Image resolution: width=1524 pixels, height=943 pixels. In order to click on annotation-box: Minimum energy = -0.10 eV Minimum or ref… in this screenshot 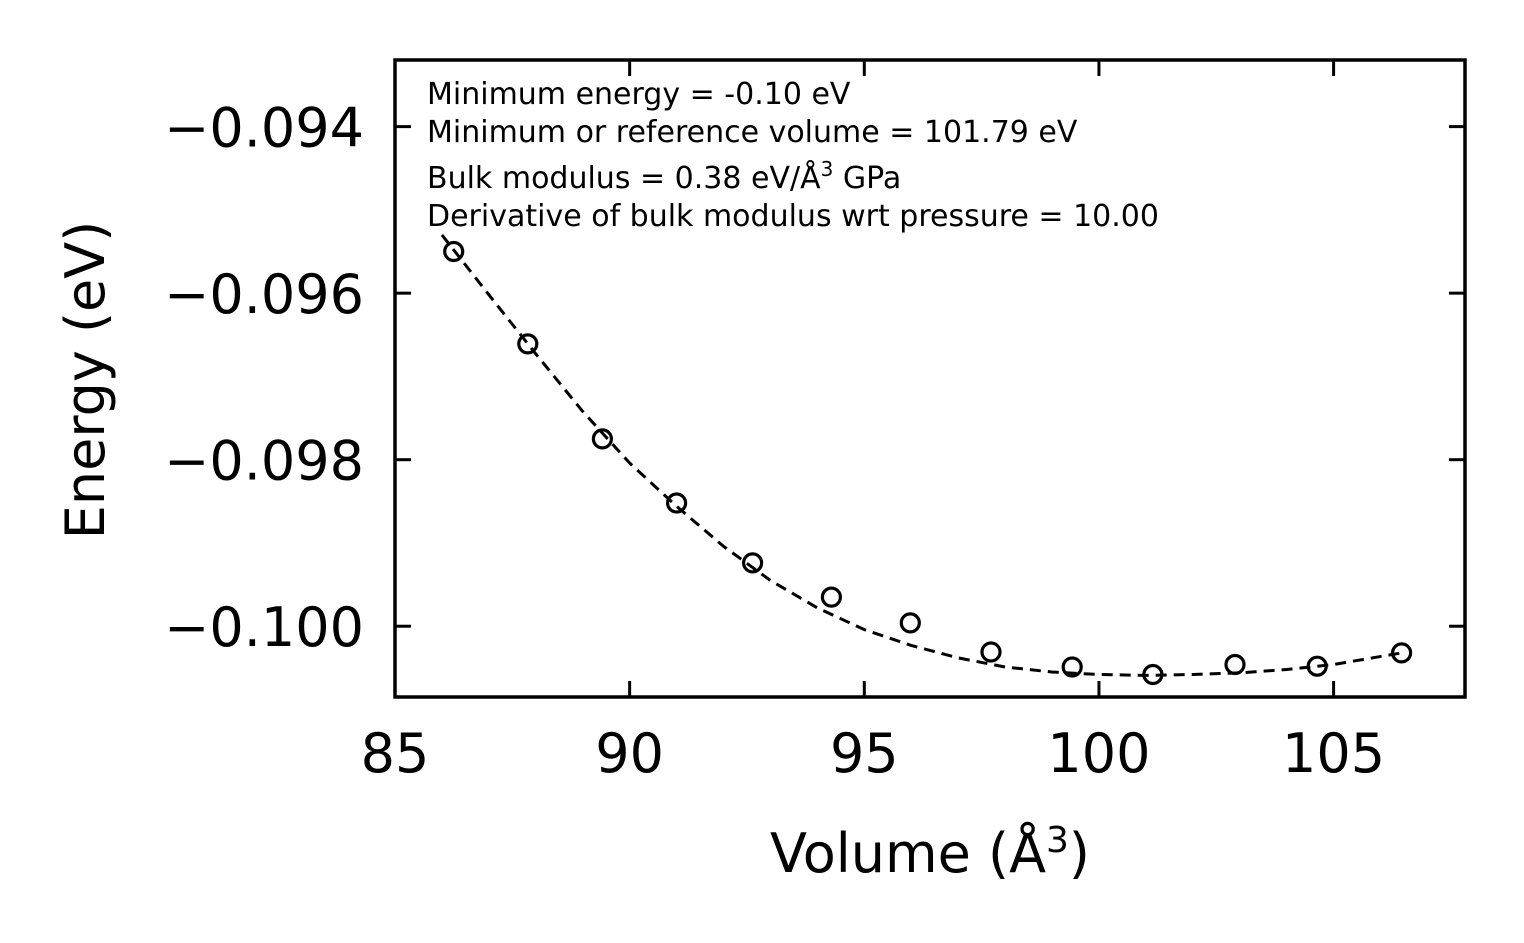, I will do `click(793, 155)`.